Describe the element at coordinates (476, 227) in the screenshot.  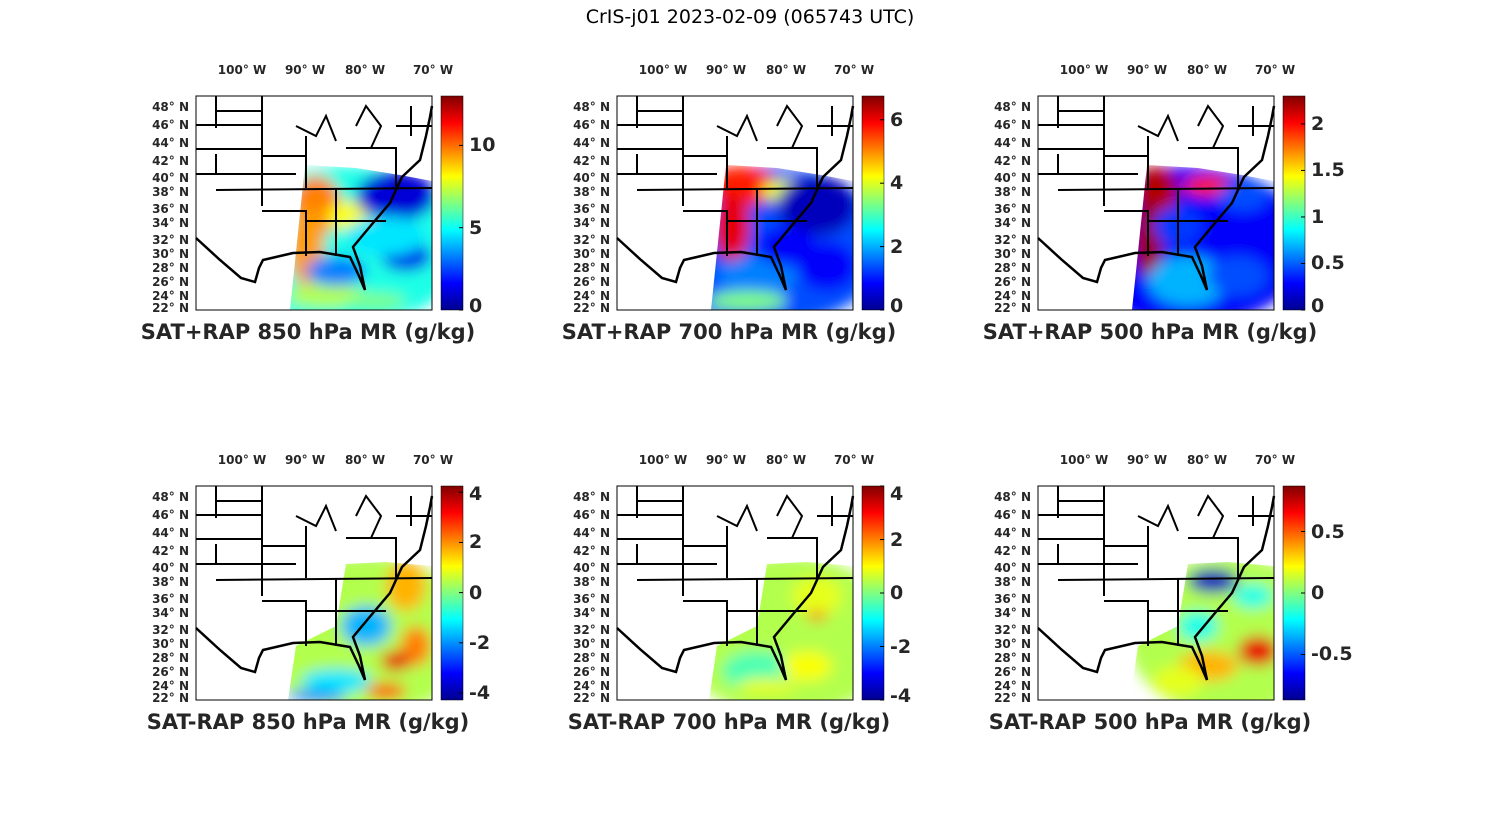
I see `colorbar-tick-label: 5` at that location.